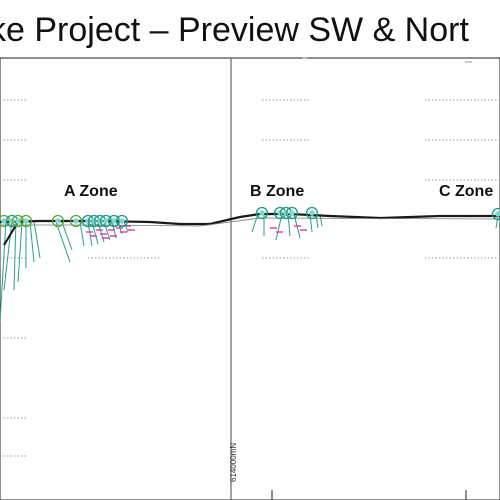  I want to click on grid-coordinate-label: 614000mN, so click(233, 462).